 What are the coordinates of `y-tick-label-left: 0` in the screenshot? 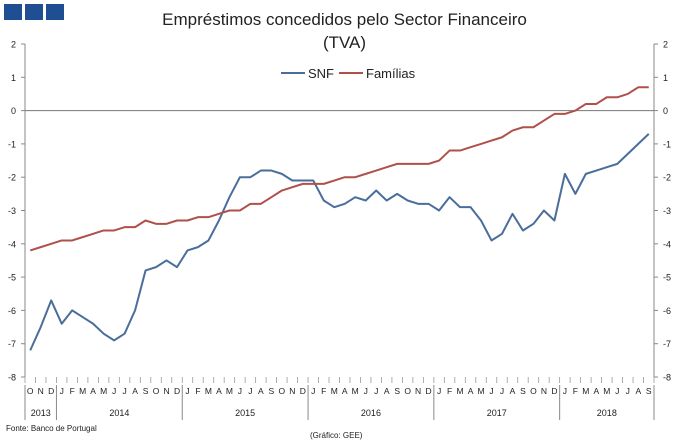 It's located at (13, 111).